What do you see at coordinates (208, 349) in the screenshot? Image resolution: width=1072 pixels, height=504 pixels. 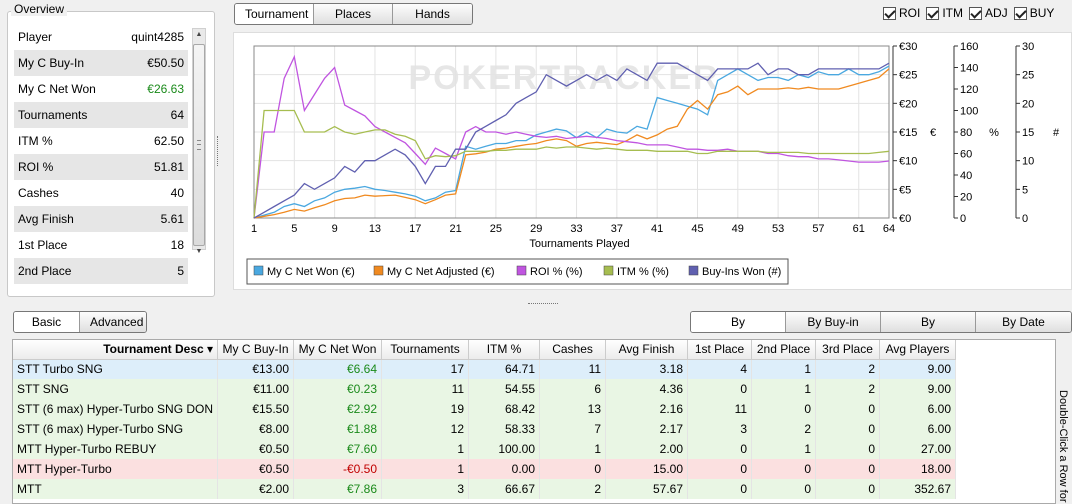 I see `sort-arrow-icon: ▾` at bounding box center [208, 349].